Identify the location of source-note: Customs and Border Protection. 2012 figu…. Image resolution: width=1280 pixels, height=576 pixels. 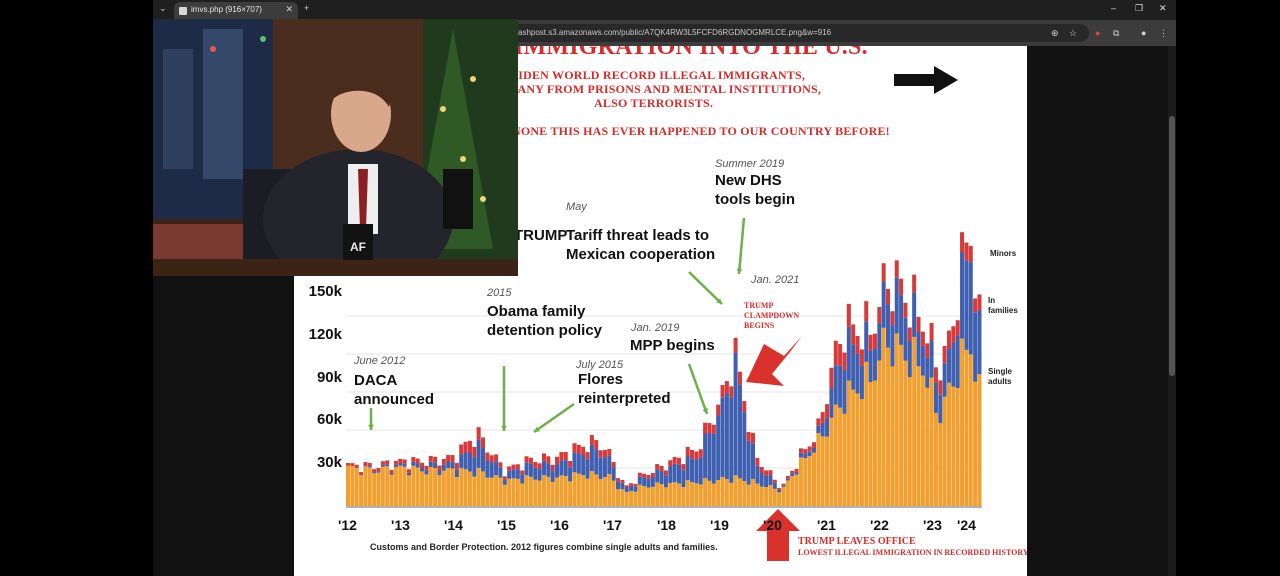
(544, 547).